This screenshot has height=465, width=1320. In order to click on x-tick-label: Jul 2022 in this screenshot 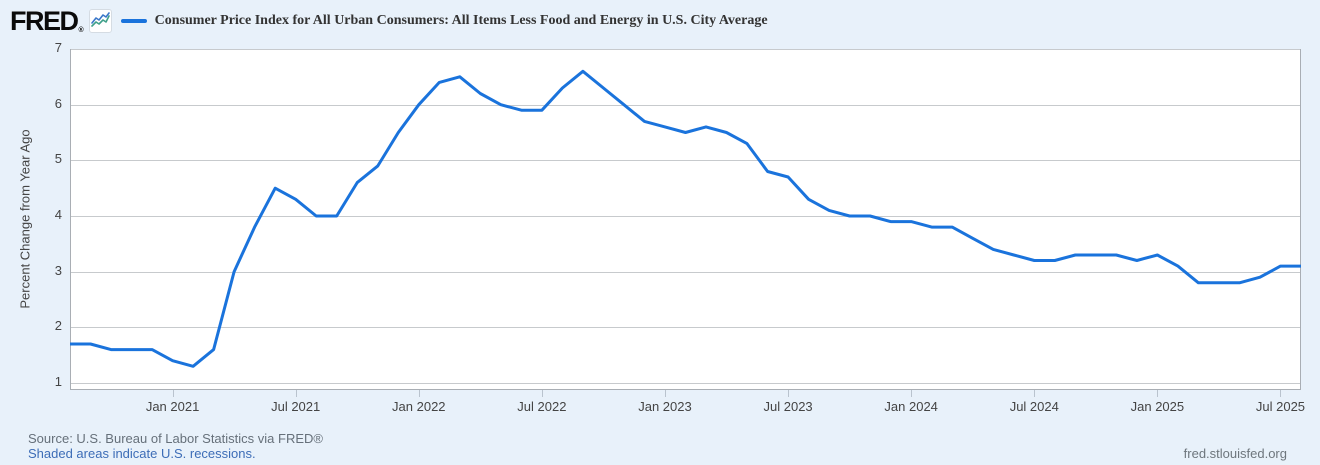, I will do `click(542, 406)`.